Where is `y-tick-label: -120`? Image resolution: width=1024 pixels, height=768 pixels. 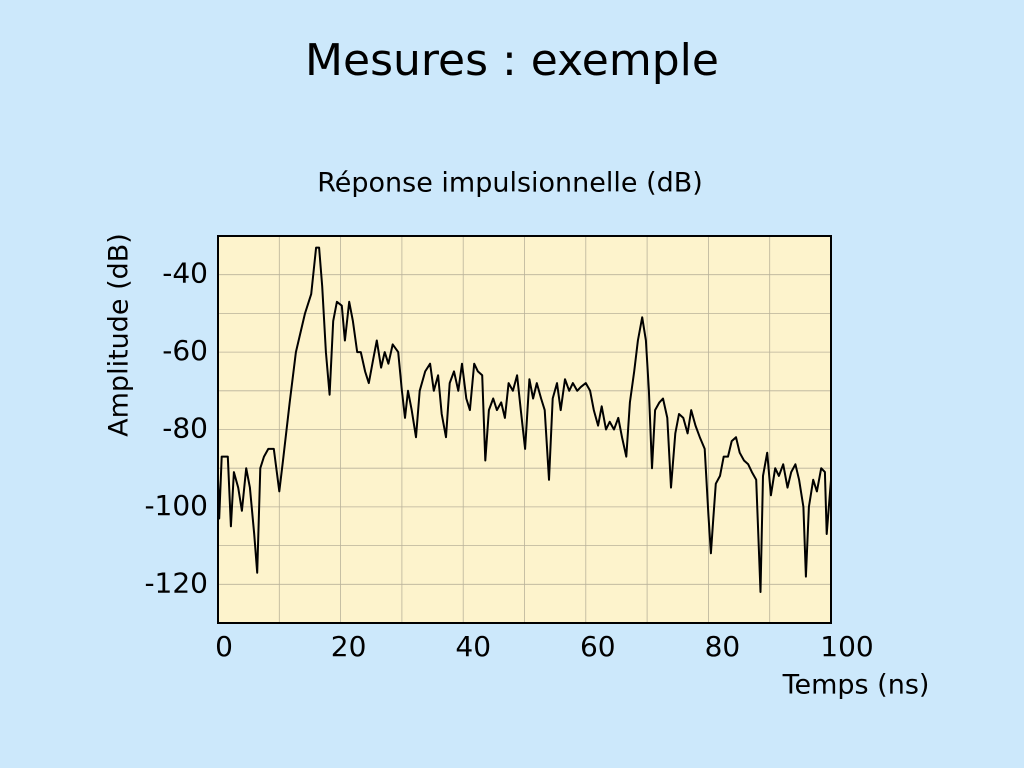 y-tick-label: -120 is located at coordinates (176, 582).